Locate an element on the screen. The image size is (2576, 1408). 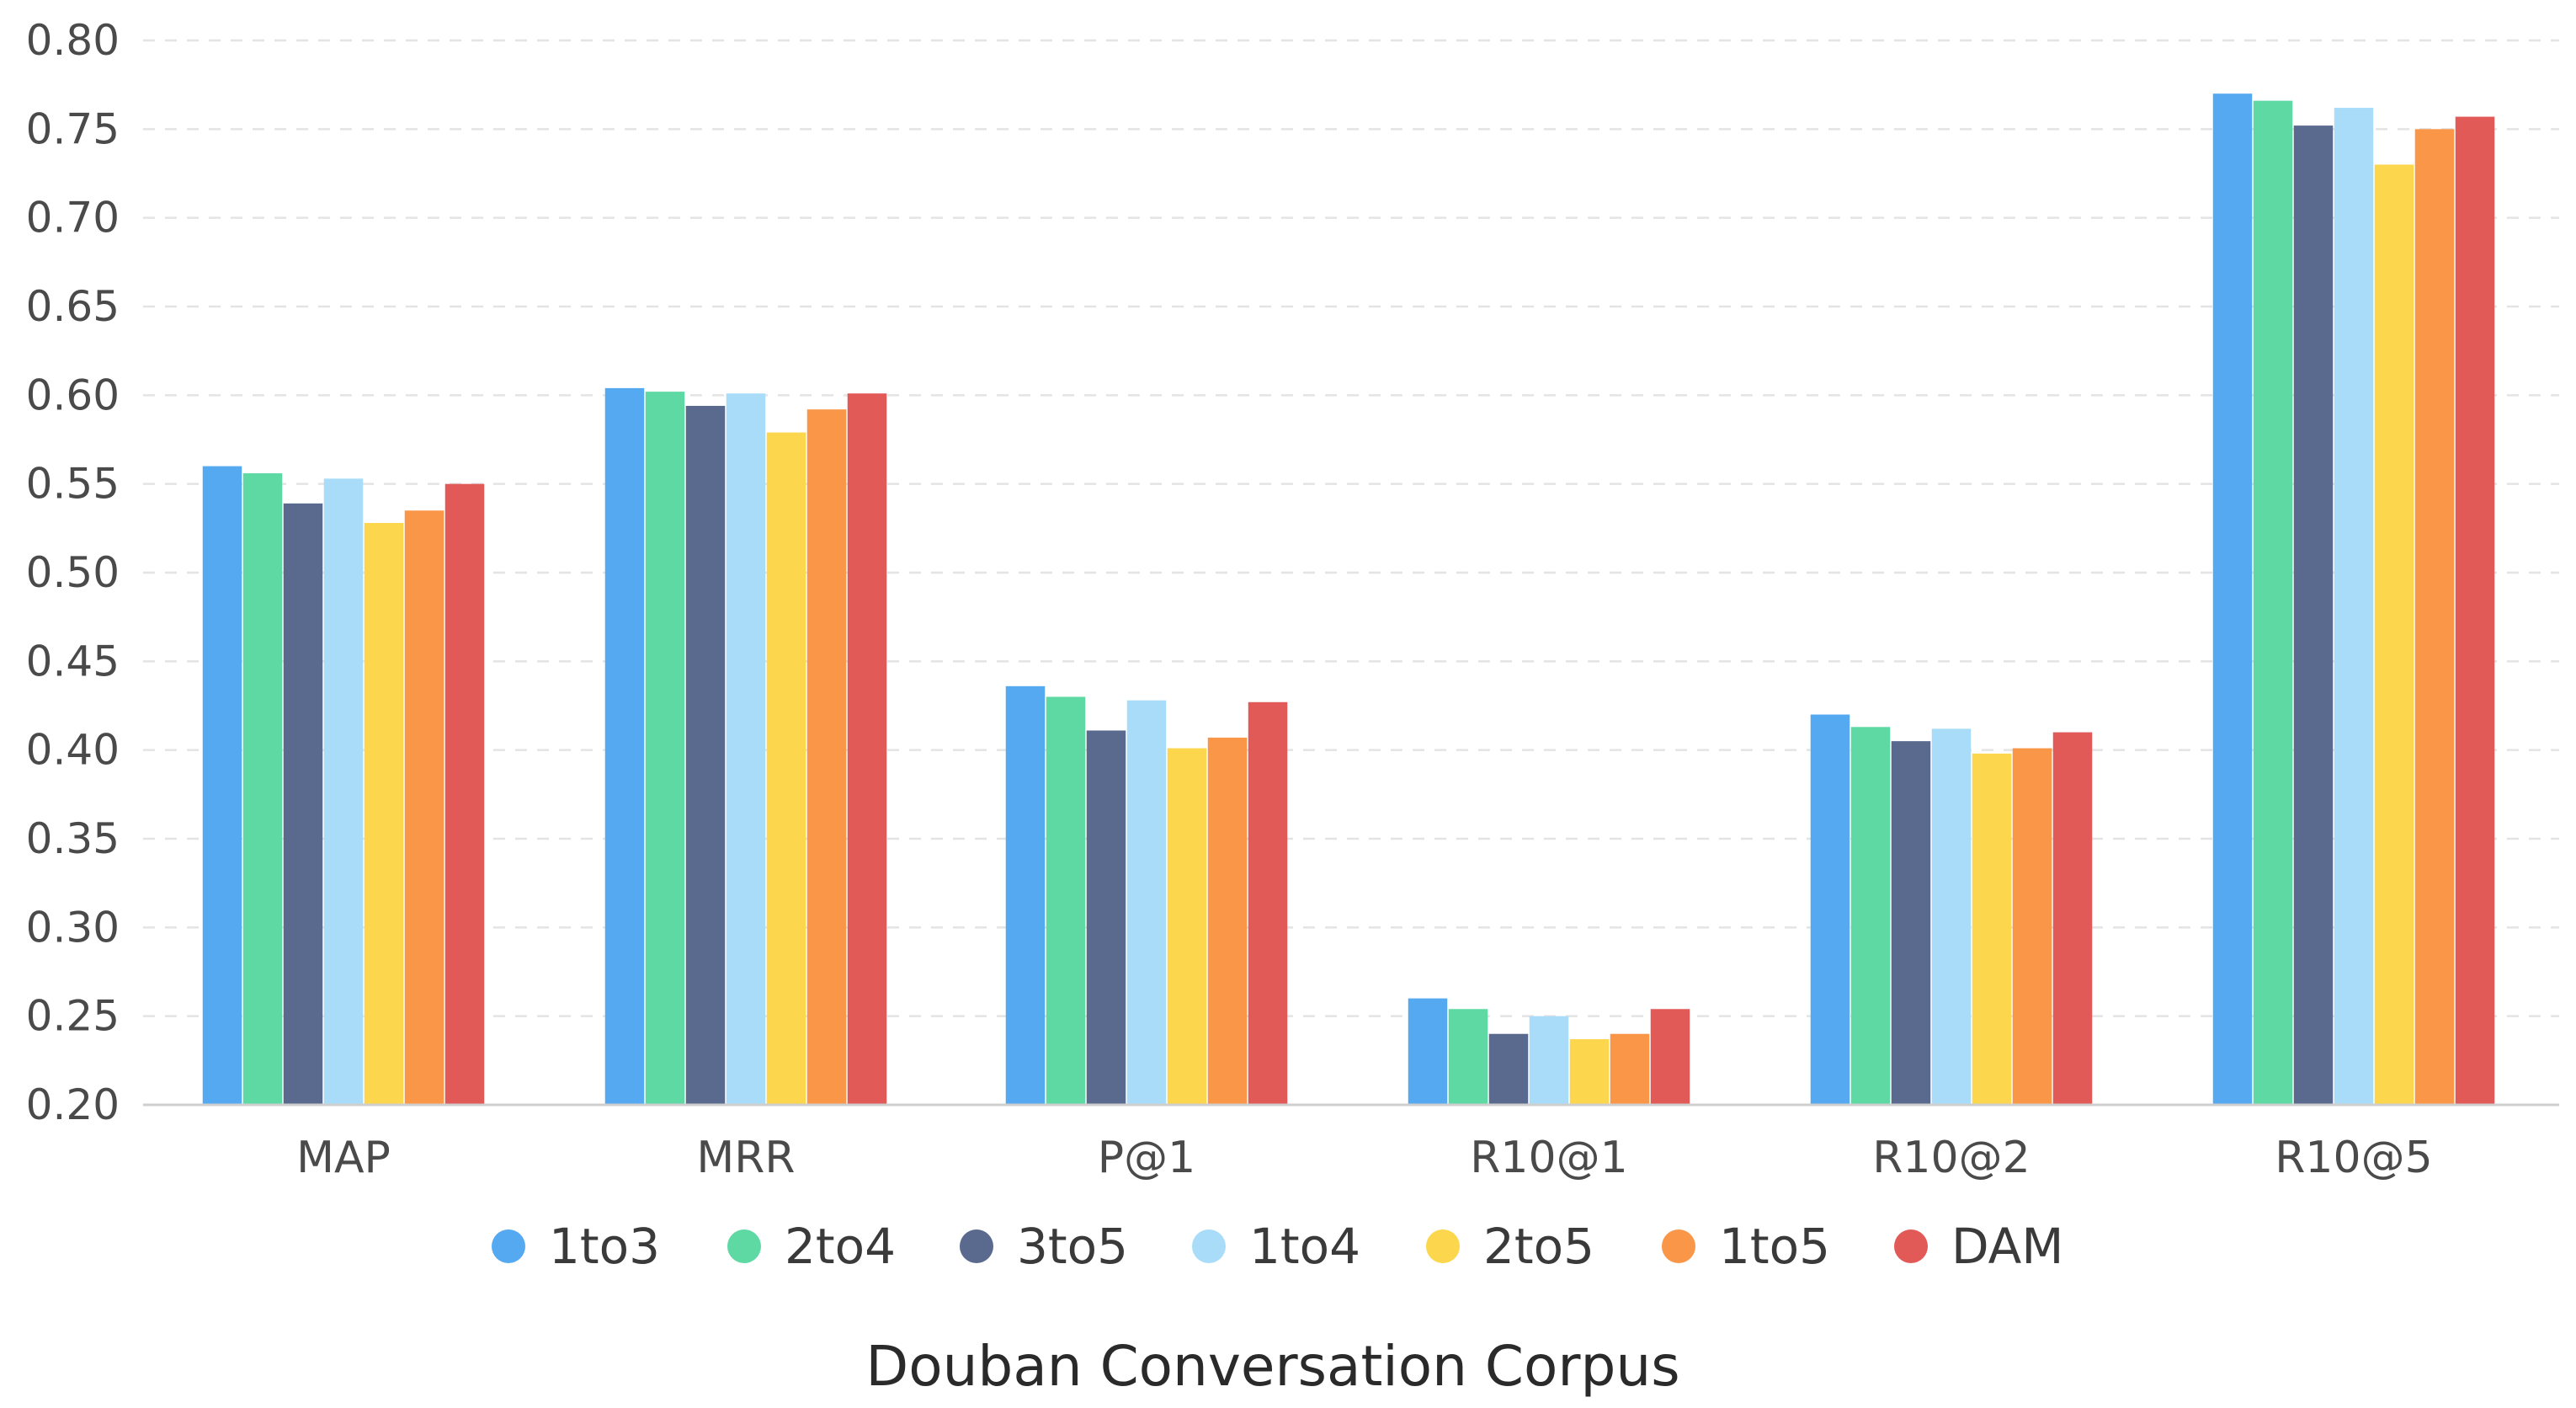
bar-1to4-MRR is located at coordinates (746, 749).